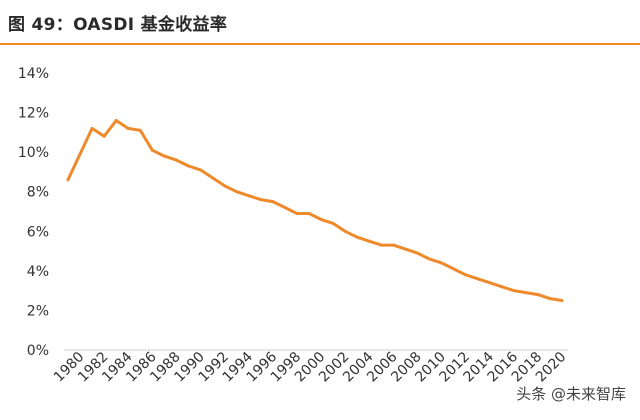  Describe the element at coordinates (38, 232) in the screenshot. I see `y-tick-label: 6%` at that location.